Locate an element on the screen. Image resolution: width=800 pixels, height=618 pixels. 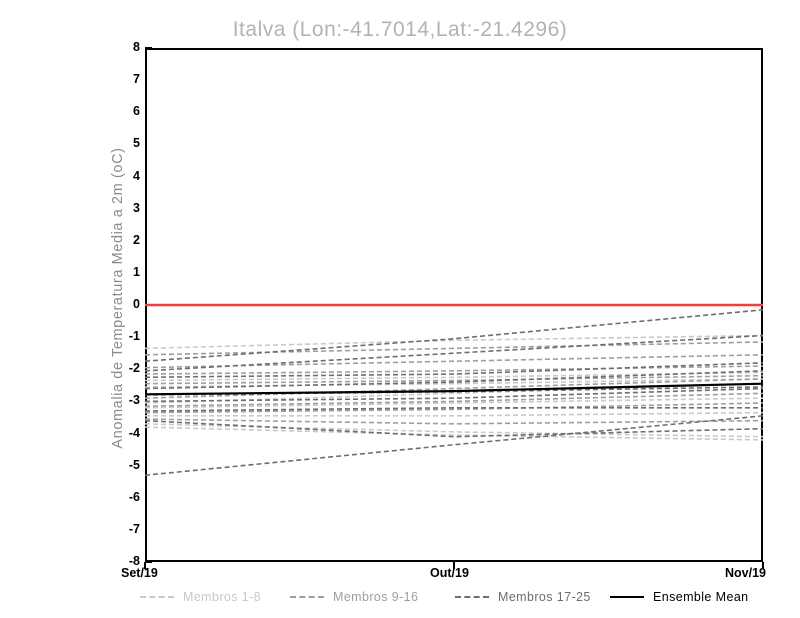
y-tick-label: -8 is located at coordinates (134, 561).